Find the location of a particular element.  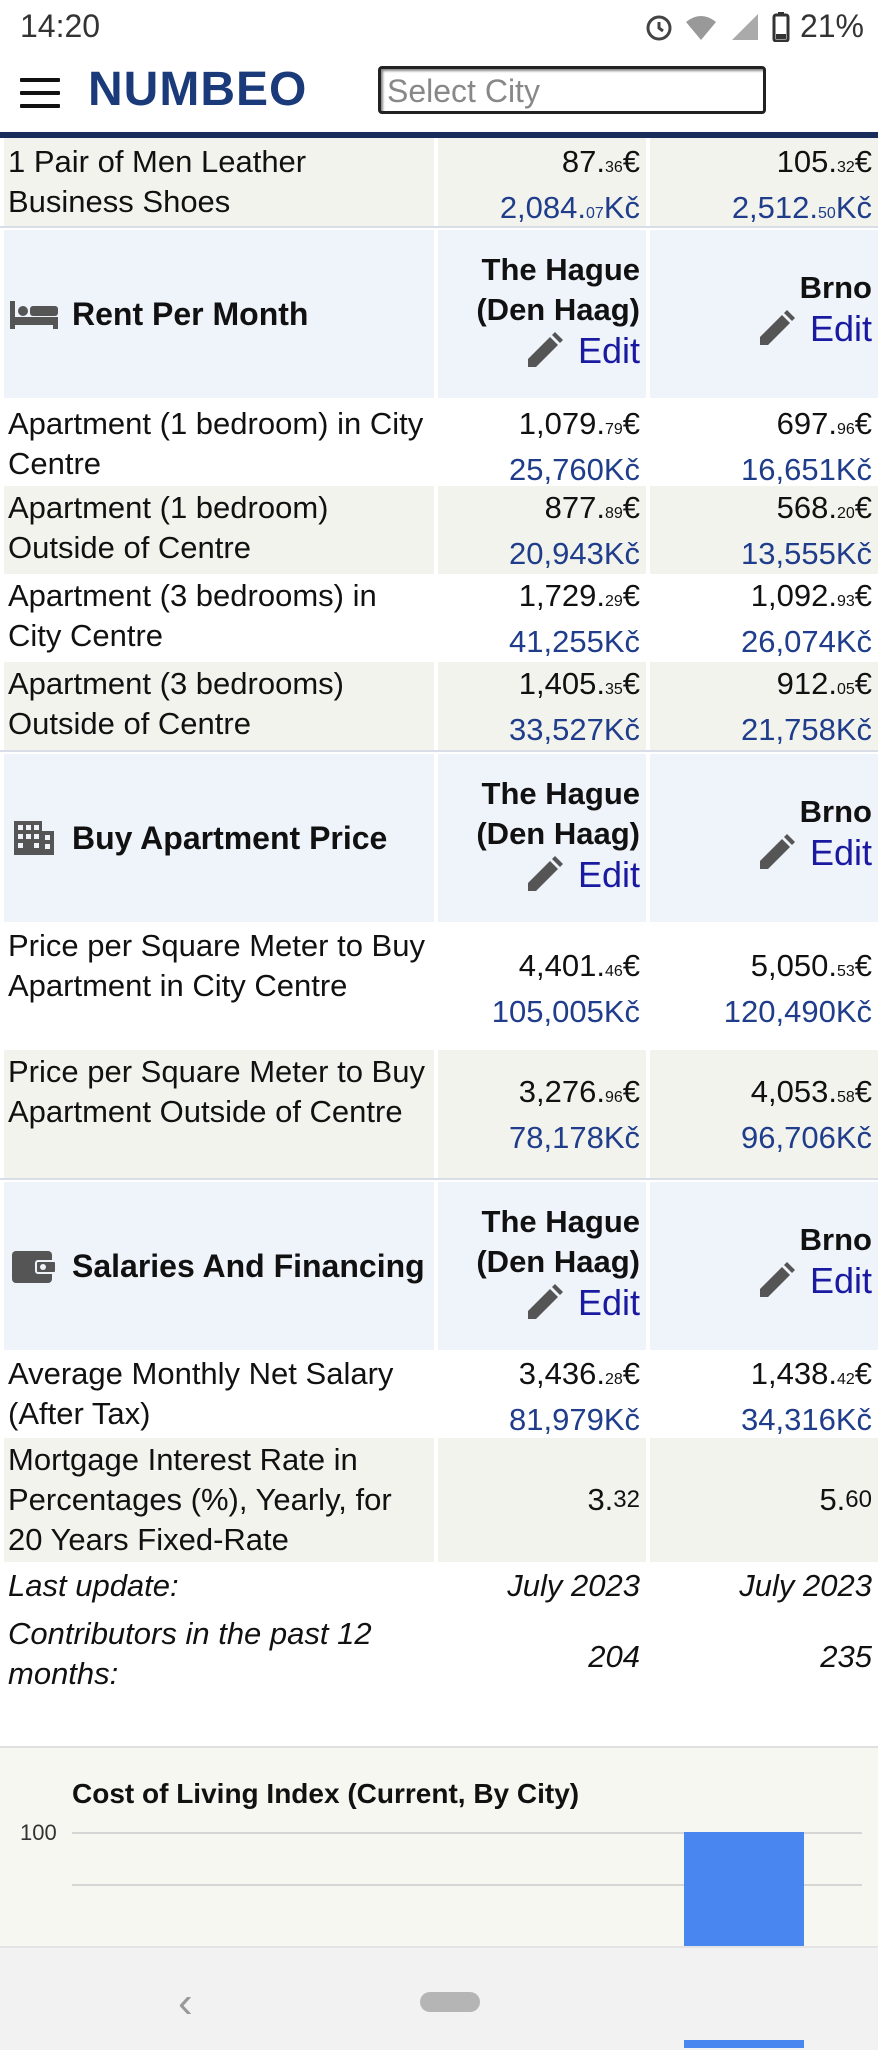

price-city1: 877.89€ 20,943Kč is located at coordinates (542, 530).